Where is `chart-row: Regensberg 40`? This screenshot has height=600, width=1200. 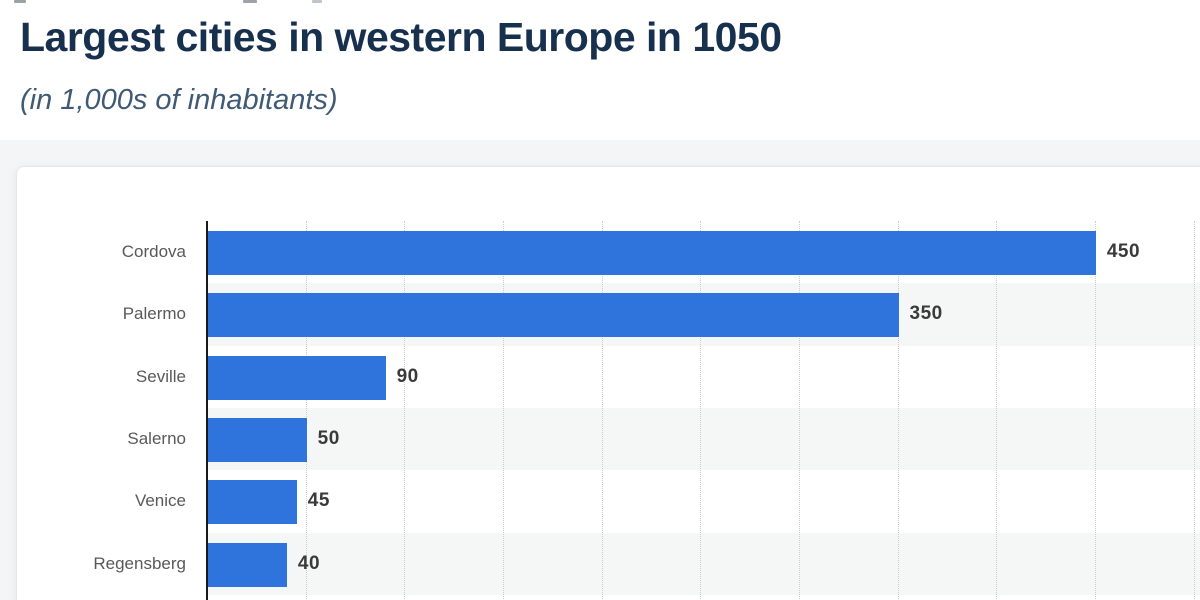 chart-row: Regensberg 40 is located at coordinates (608, 563).